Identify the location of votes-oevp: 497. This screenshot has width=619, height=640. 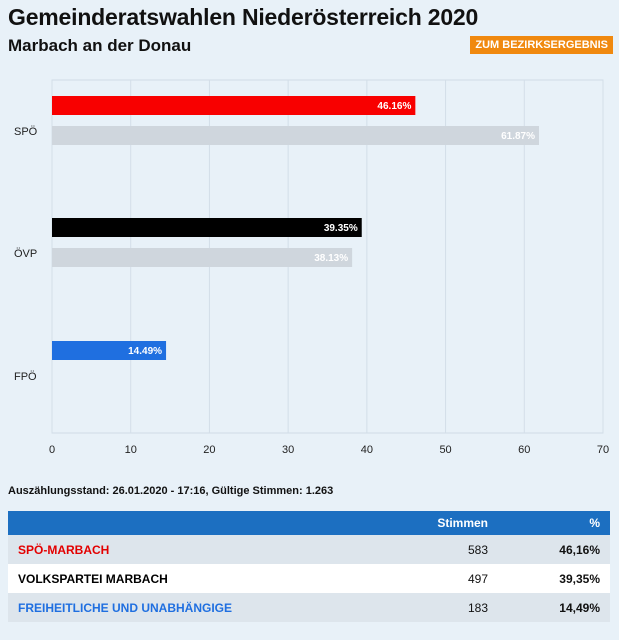
(433, 578).